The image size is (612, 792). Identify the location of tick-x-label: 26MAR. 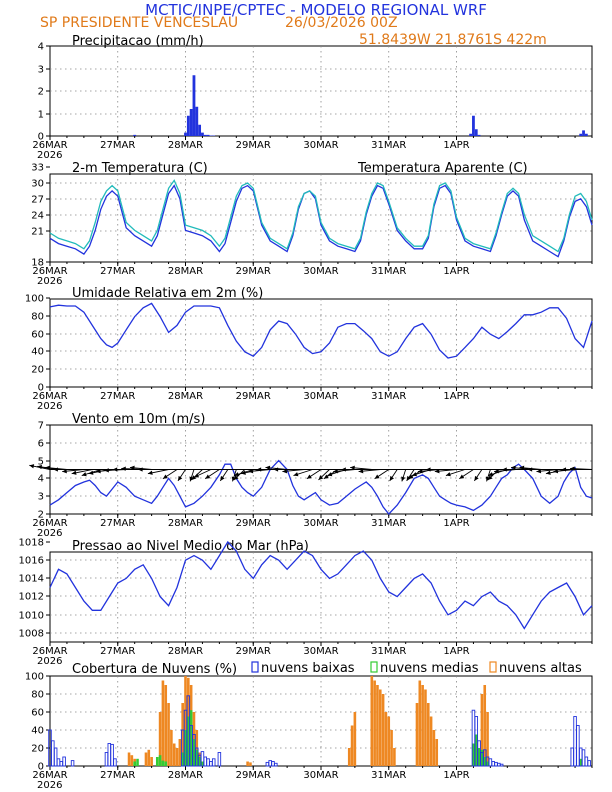
(49, 651).